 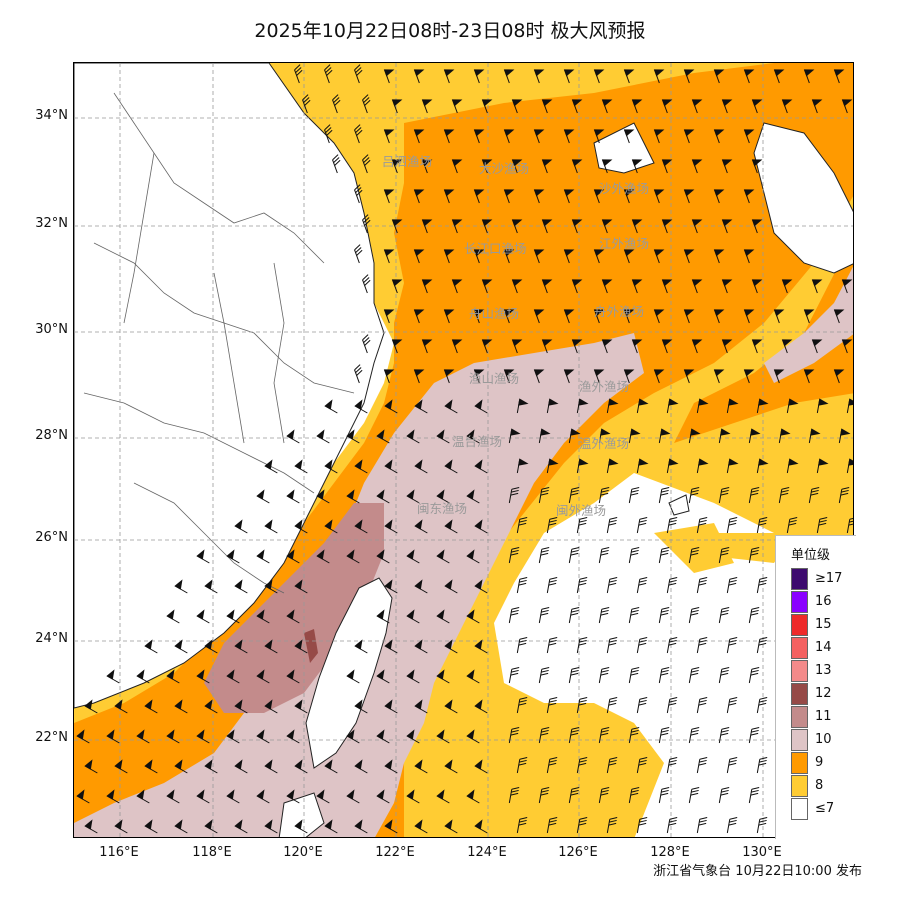 I want to click on longitude-label: 118°E, so click(x=212, y=852).